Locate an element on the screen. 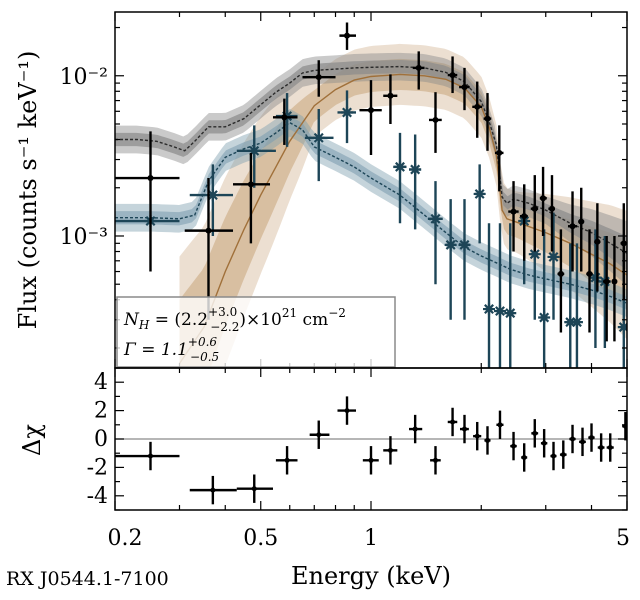 This screenshot has height=600, width=640. gamma-upper-error: +0.6 is located at coordinates (203, 342).